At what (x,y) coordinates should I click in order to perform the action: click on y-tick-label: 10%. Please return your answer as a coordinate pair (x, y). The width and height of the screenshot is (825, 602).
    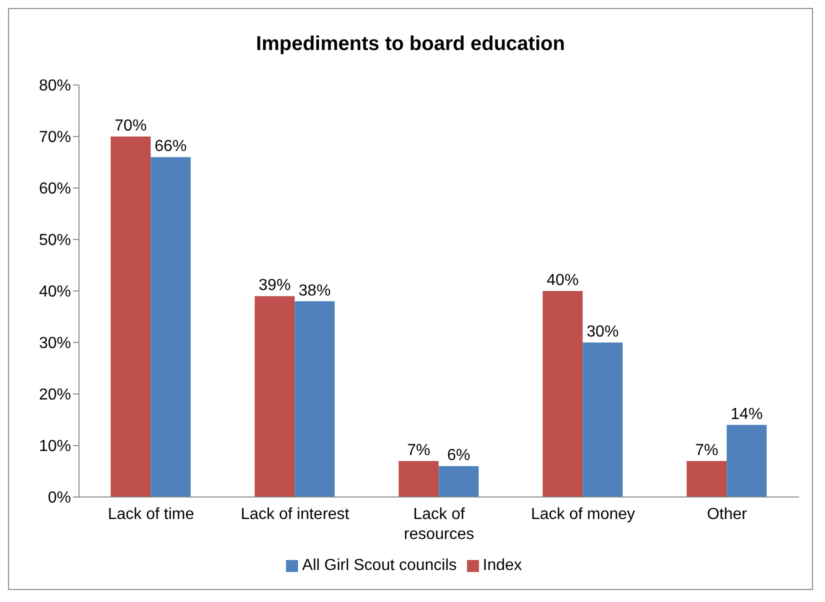
    Looking at the image, I should click on (54, 447).